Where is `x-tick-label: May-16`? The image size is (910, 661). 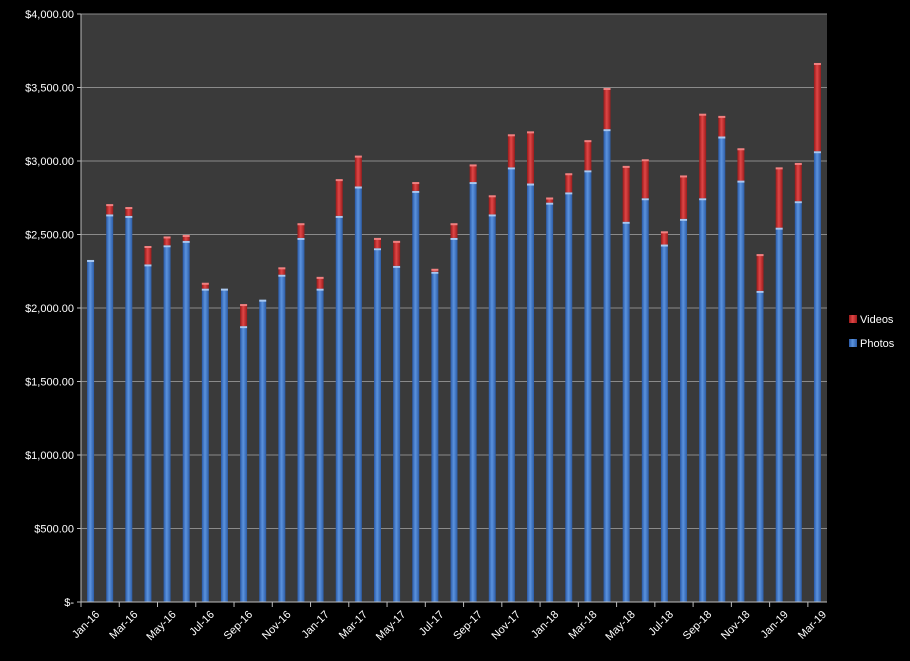 x-tick-label: May-16 is located at coordinates (161, 626).